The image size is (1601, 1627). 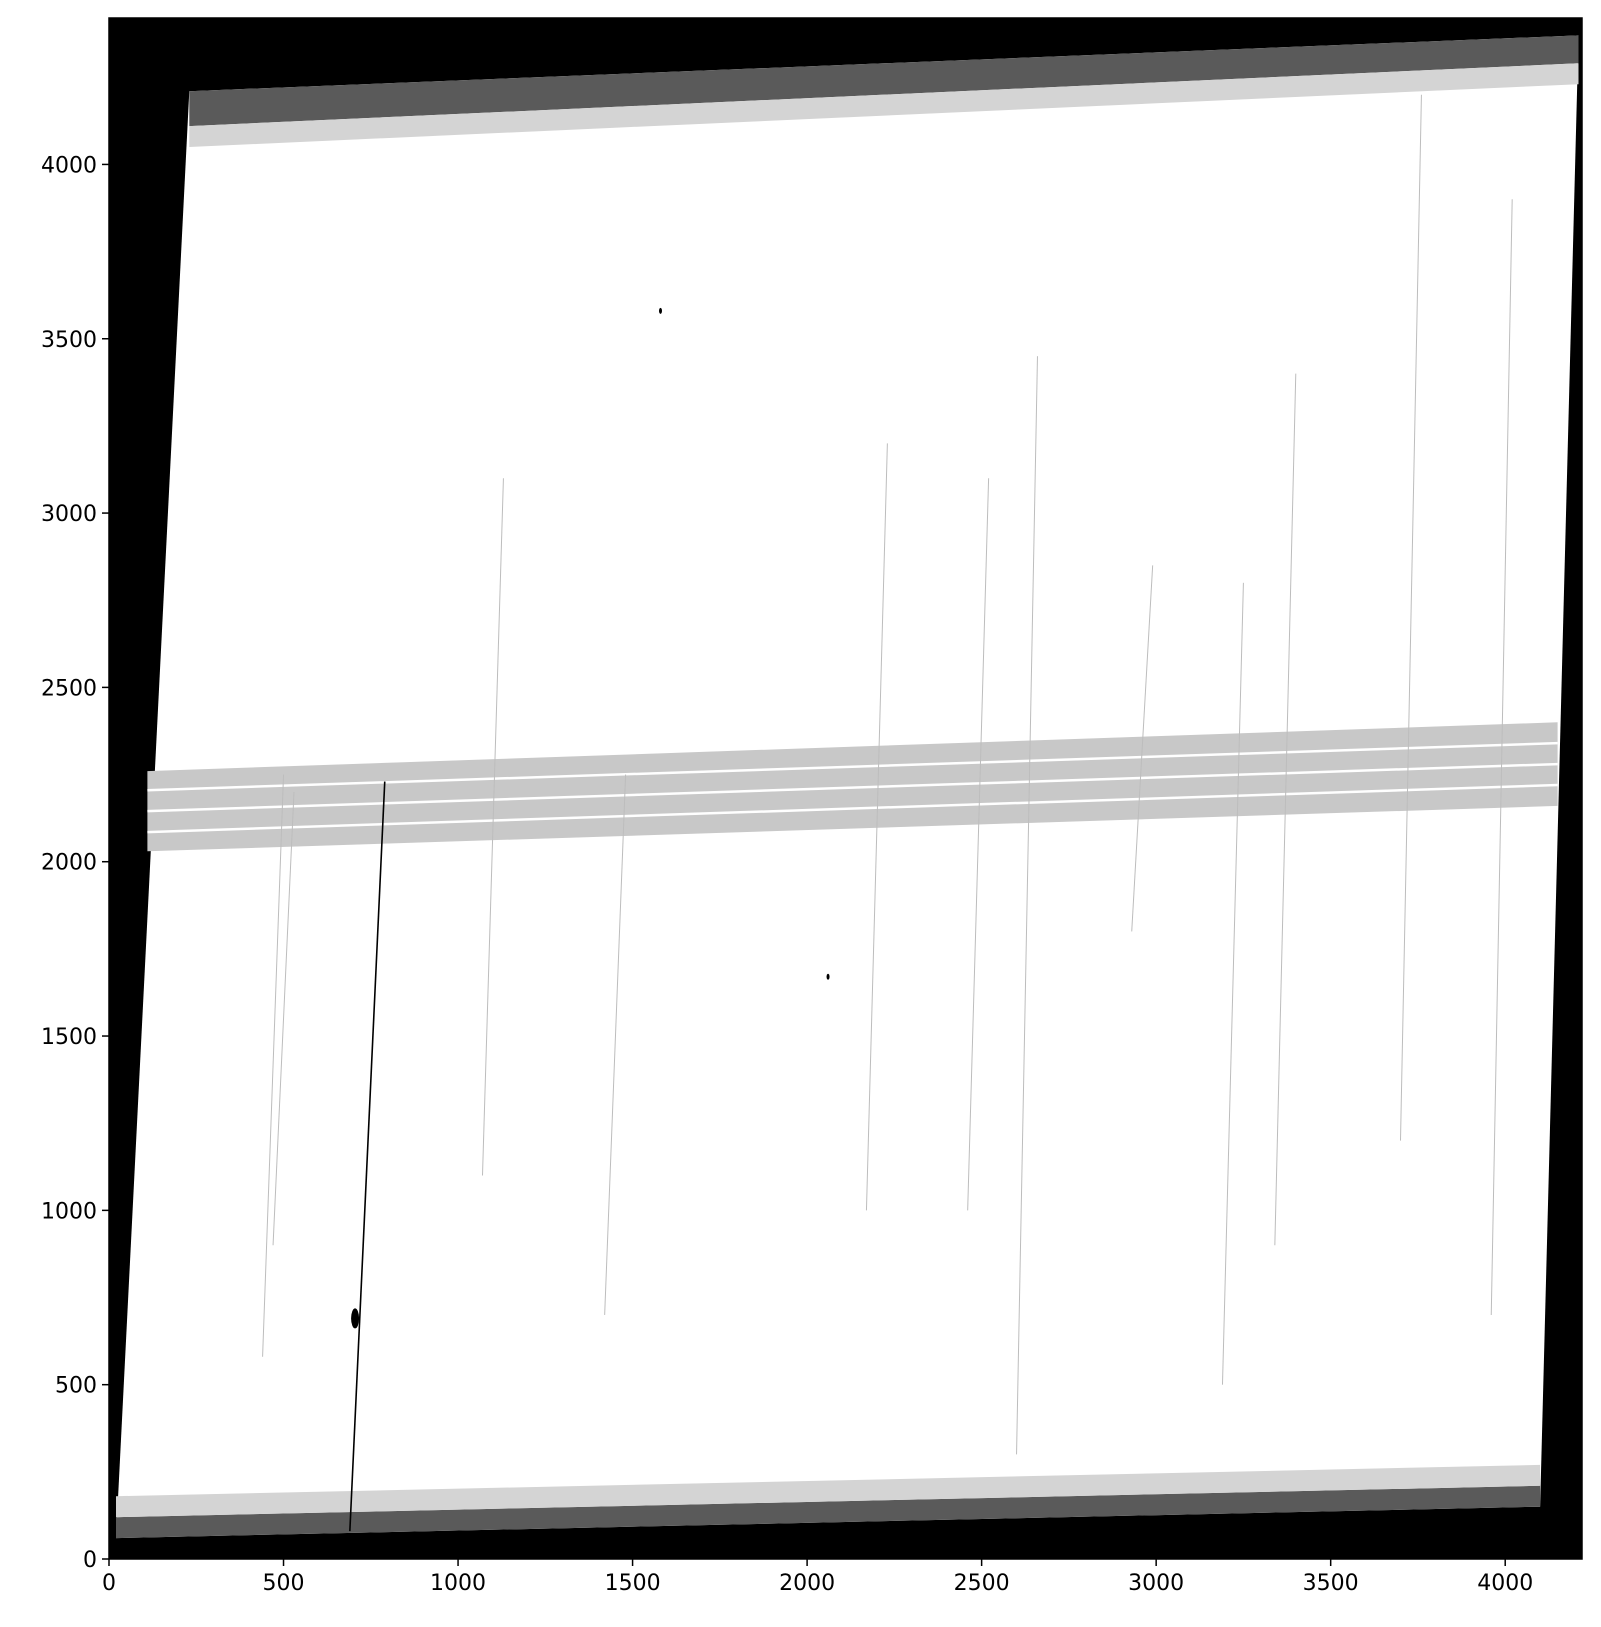 I want to click on x-tick-label: 0, so click(x=109, y=1583).